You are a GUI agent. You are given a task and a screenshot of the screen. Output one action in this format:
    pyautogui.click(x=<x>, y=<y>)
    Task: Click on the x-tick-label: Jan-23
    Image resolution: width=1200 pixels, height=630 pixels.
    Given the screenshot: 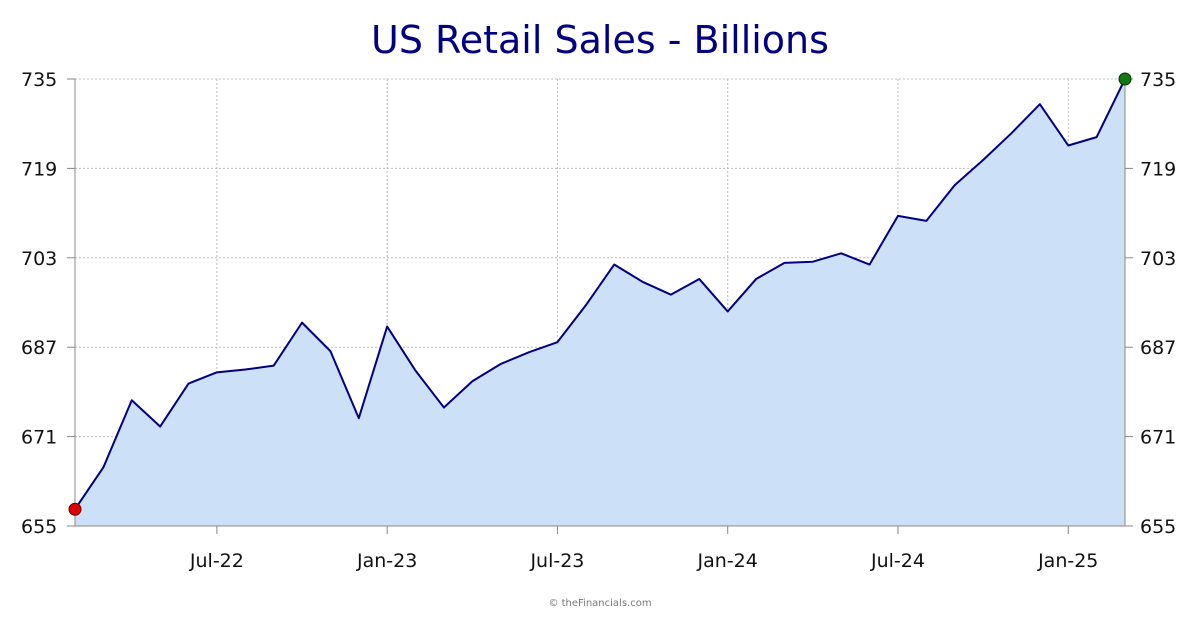 What is the action you would take?
    pyautogui.click(x=386, y=561)
    